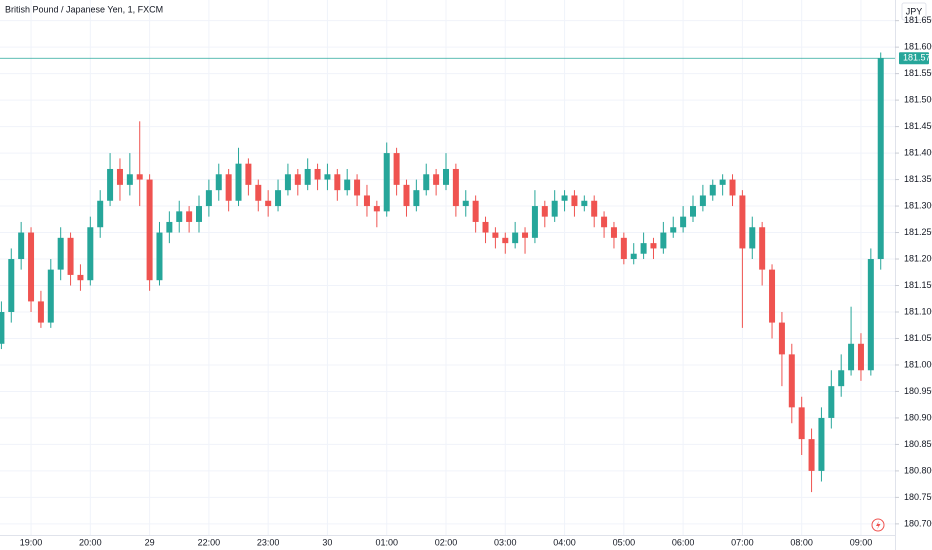 The height and width of the screenshot is (550, 932). I want to click on y-tick-label: 180.800, so click(918, 470).